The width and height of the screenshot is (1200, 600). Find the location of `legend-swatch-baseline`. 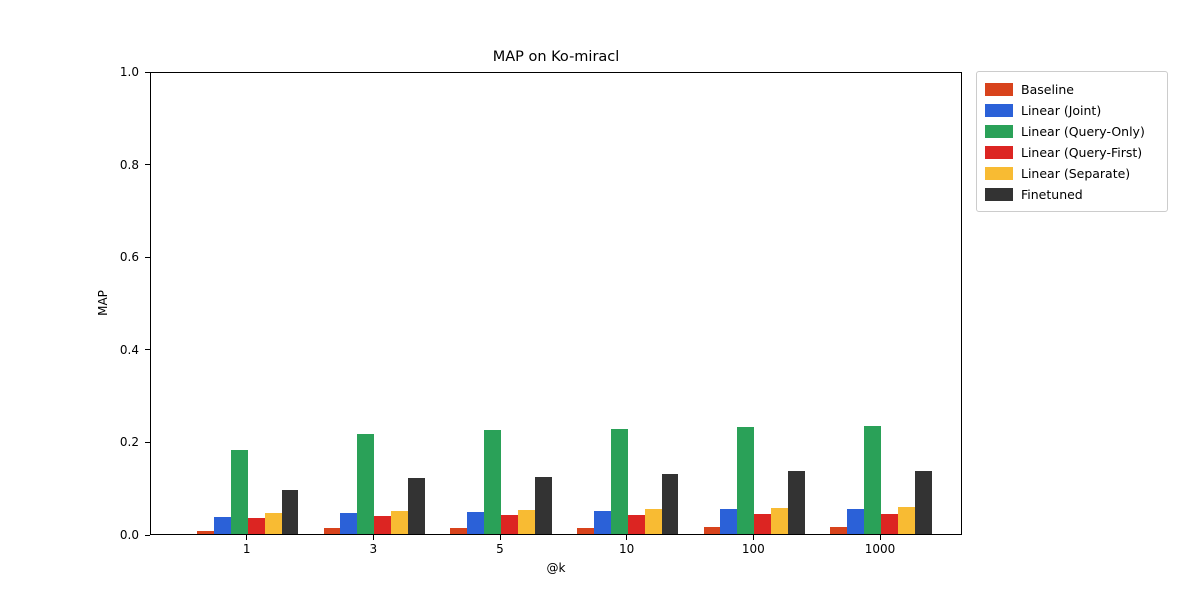

legend-swatch-baseline is located at coordinates (999, 89).